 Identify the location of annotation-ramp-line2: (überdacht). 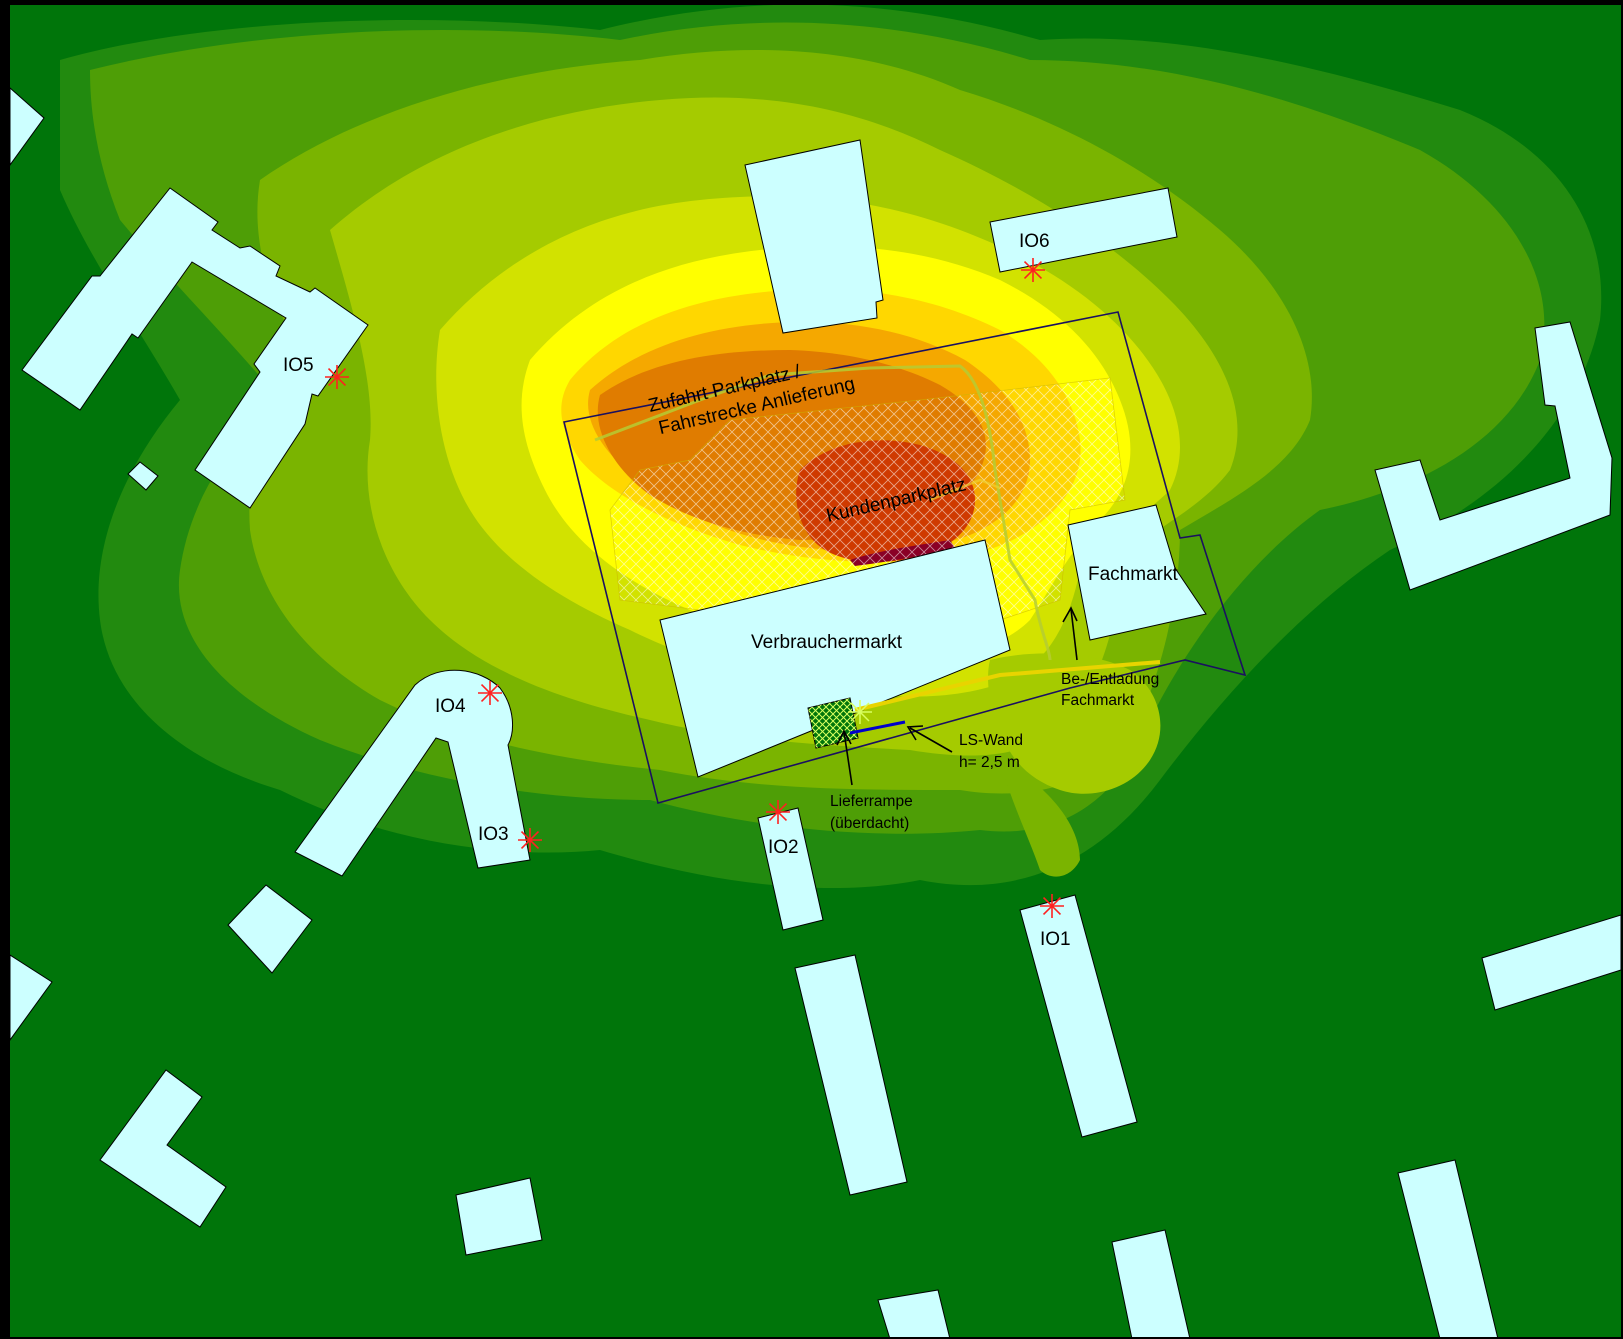
(869, 823).